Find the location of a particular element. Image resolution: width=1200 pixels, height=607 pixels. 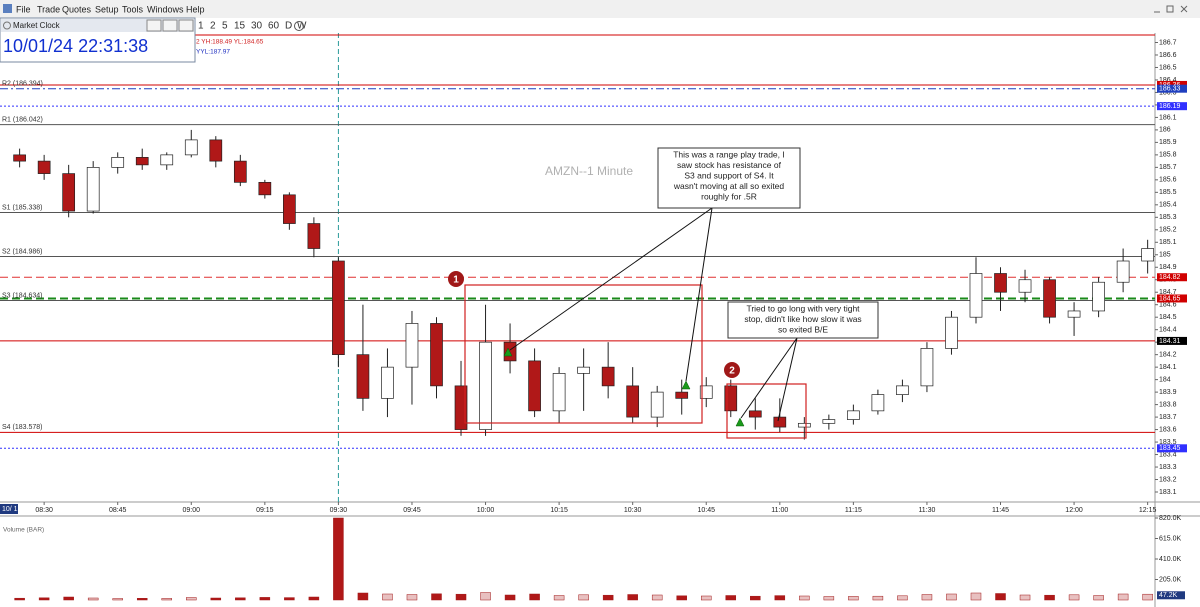

volume-title: Volume (BAR) is located at coordinates (23, 530).